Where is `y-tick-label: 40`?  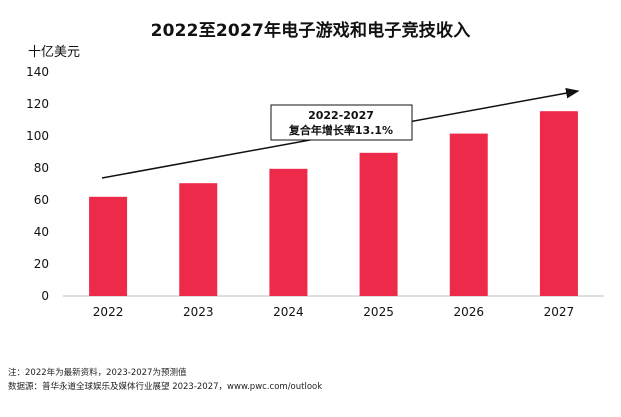 y-tick-label: 40 is located at coordinates (41, 232).